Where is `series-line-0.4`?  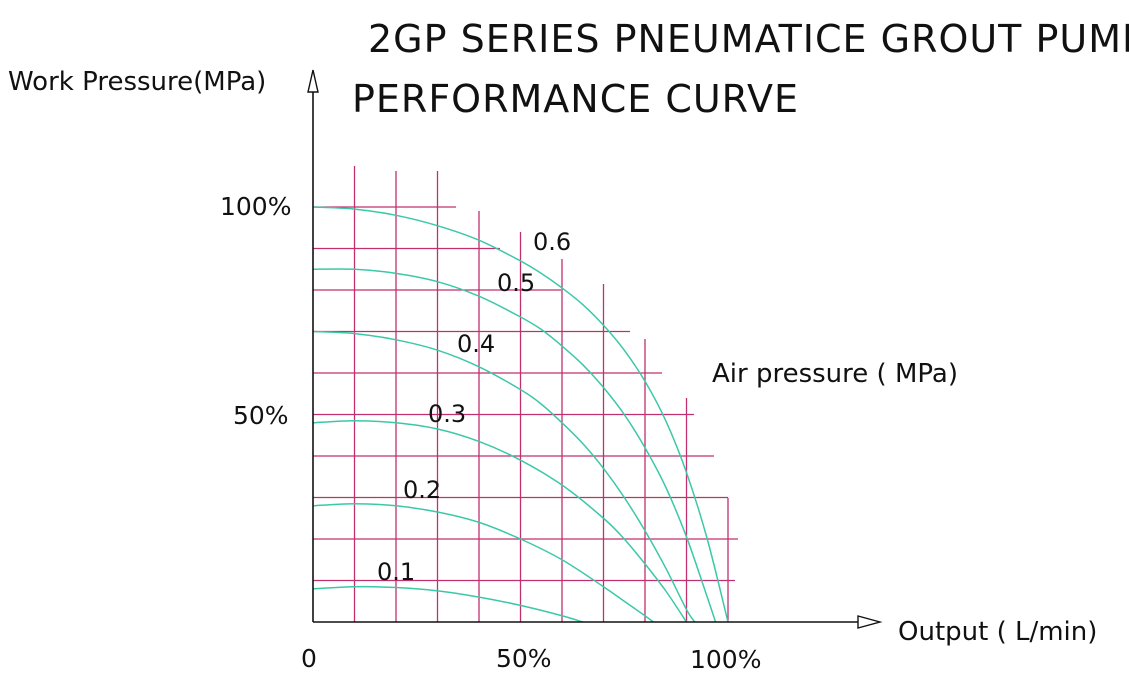
series-line-0.4 is located at coordinates (504, 476).